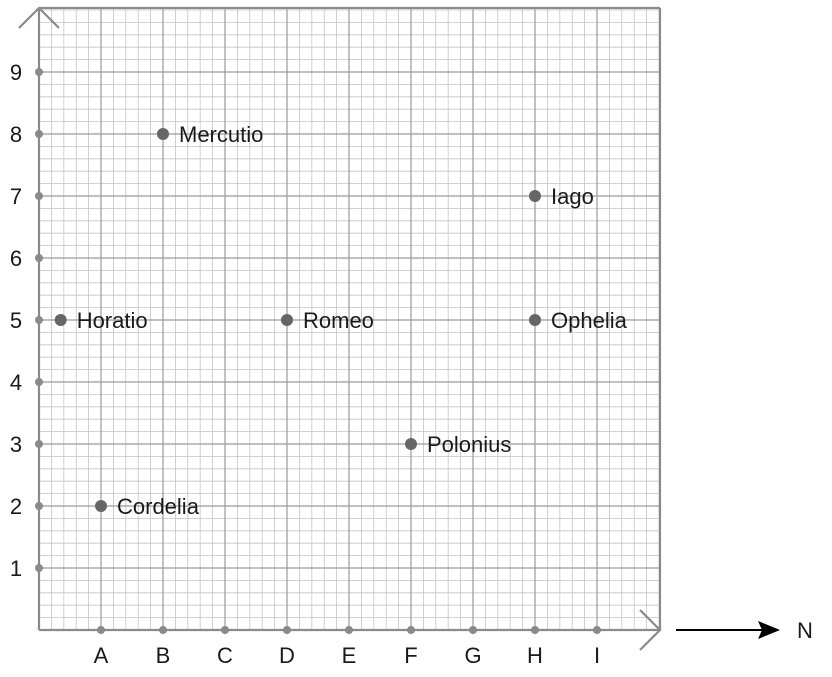 This screenshot has height=677, width=832. What do you see at coordinates (650, 630) in the screenshot?
I see `x-axis-arrowhead` at bounding box center [650, 630].